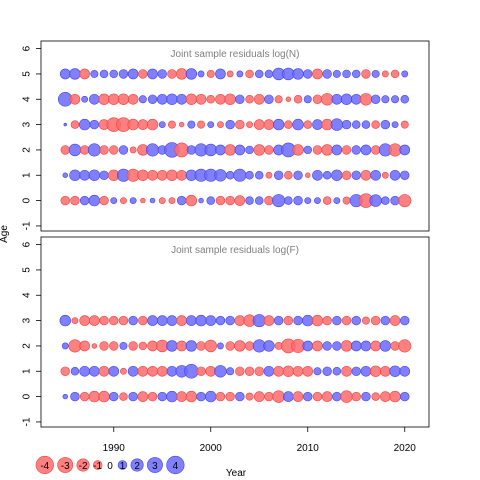 The height and width of the screenshot is (480, 480). Describe the element at coordinates (405, 448) in the screenshot. I see `x-tick-label: 2020` at that location.